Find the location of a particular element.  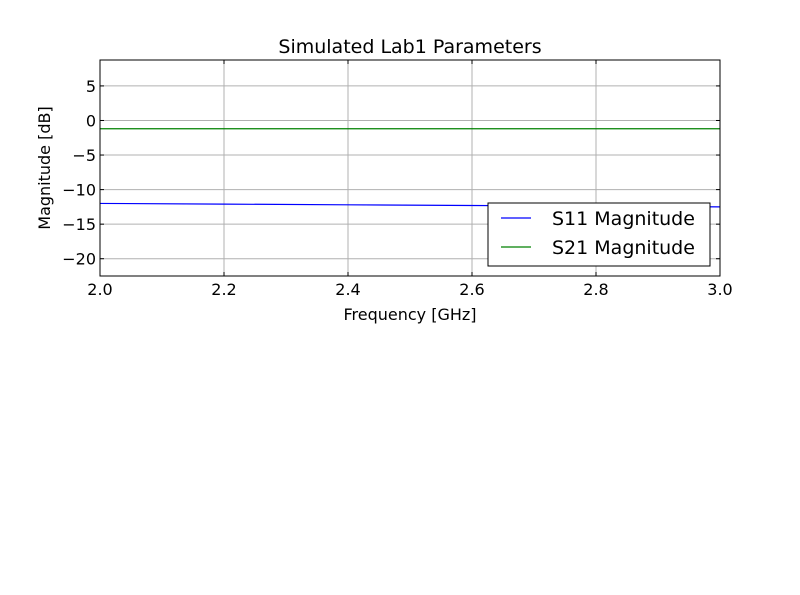

x-tick-label: 2.6 is located at coordinates (471, 289).